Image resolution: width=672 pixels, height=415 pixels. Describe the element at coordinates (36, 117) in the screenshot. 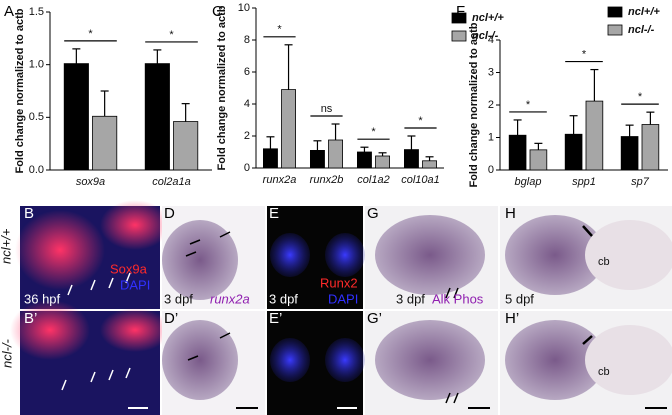

I see `y-tick-label: 0.5` at that location.